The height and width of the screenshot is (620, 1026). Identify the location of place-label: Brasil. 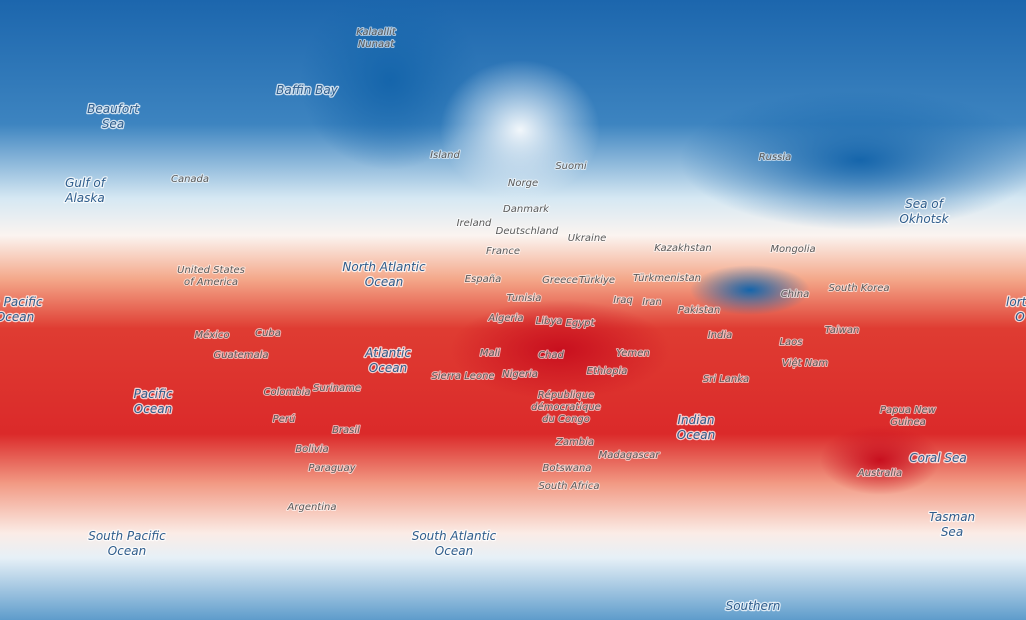
(346, 430).